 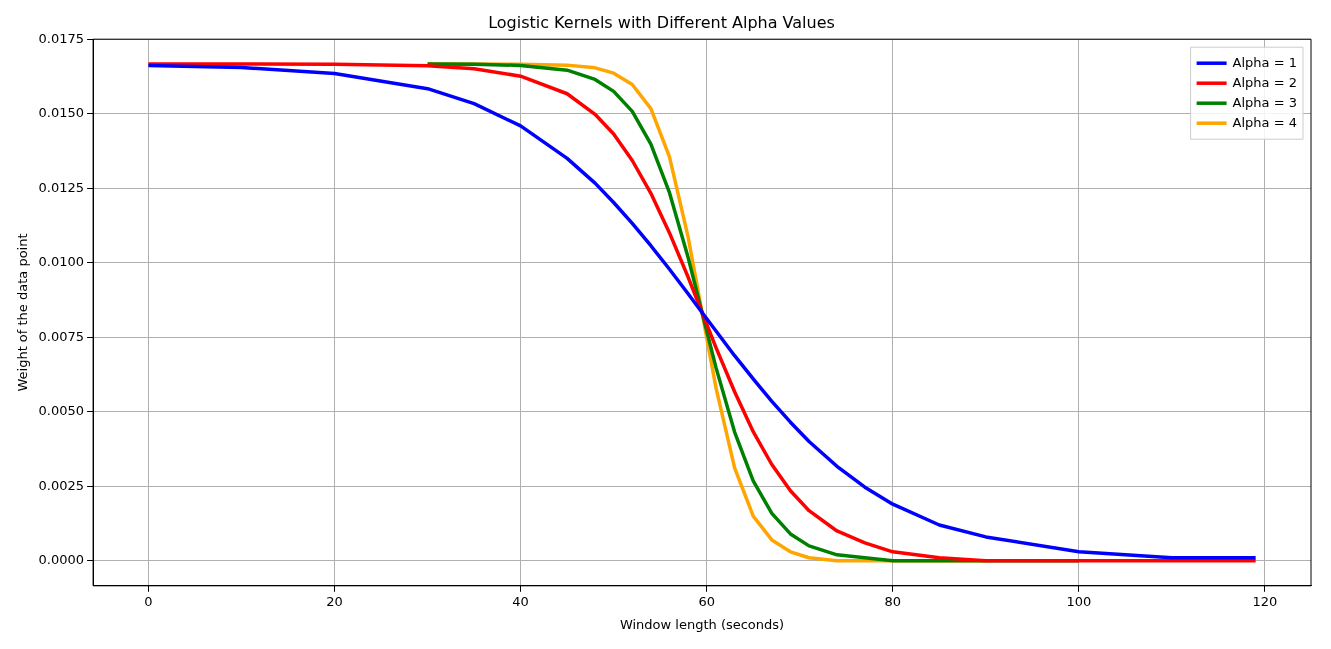 What do you see at coordinates (61, 38) in the screenshot?
I see `y-tick-label: 0.0175` at bounding box center [61, 38].